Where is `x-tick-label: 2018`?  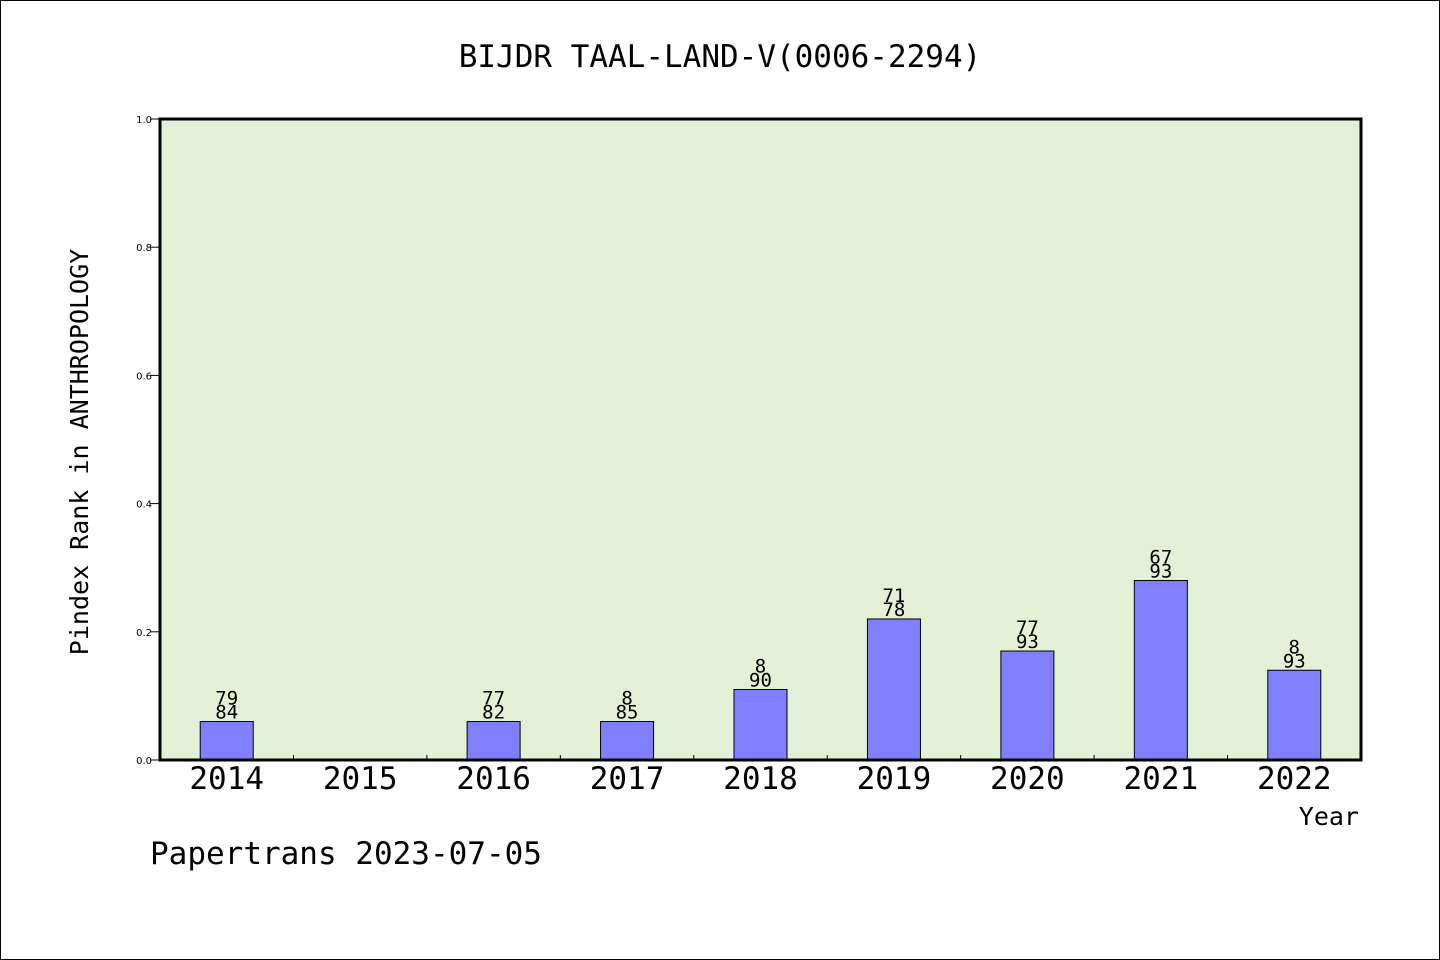
x-tick-label: 2018 is located at coordinates (760, 779).